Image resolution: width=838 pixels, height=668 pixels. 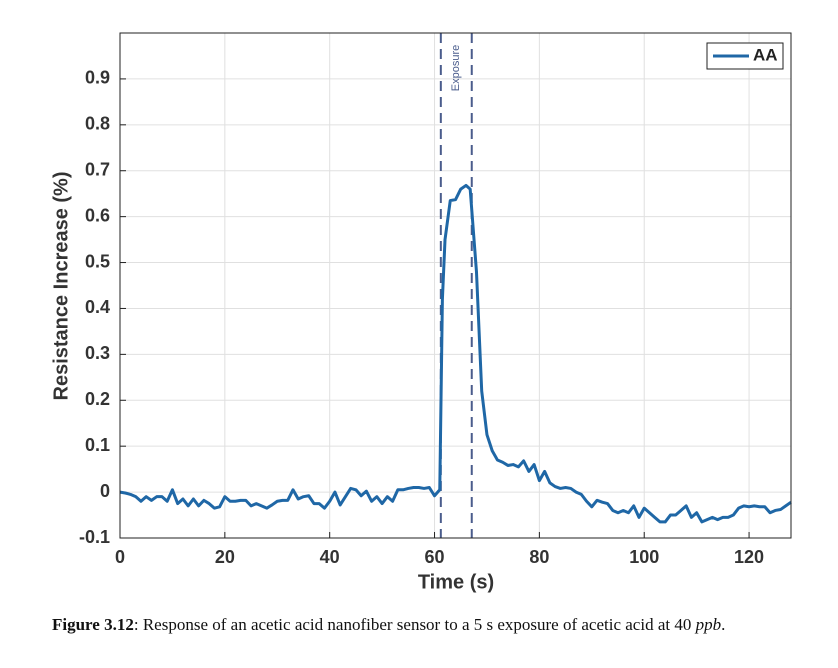 What do you see at coordinates (644, 557) in the screenshot?
I see `x-tick-label: 100` at bounding box center [644, 557].